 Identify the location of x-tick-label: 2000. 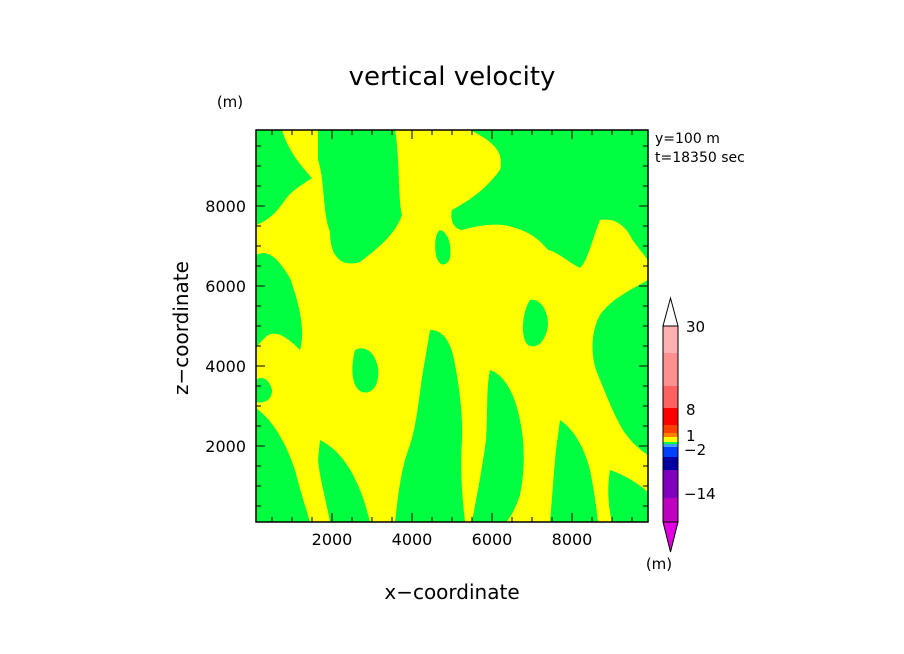
(332, 539).